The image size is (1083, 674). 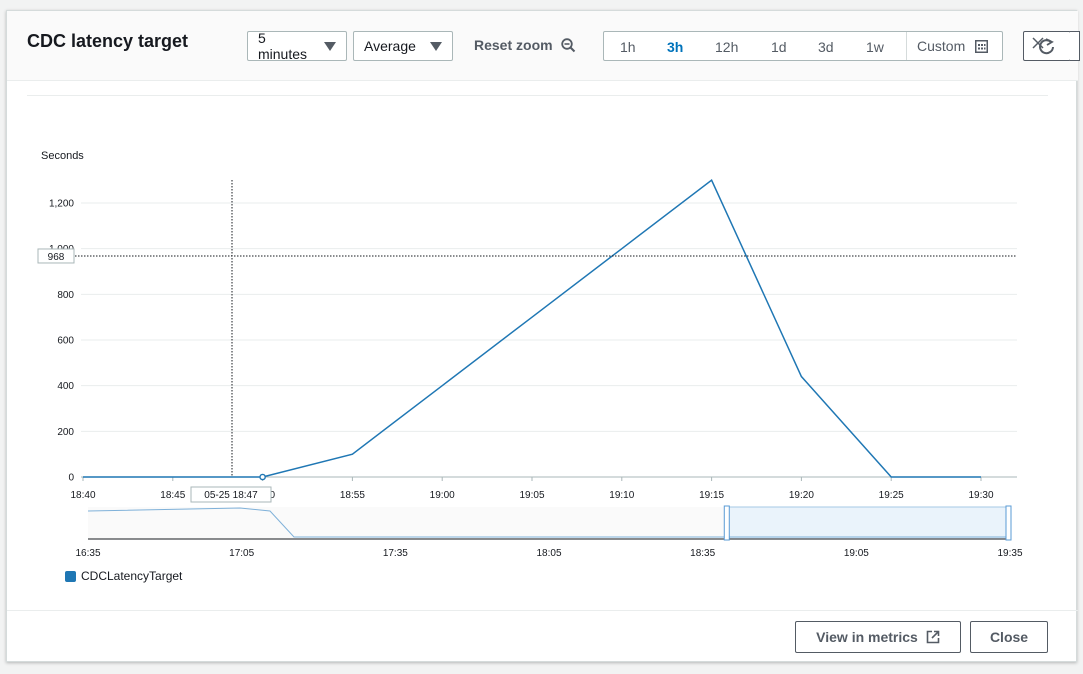 What do you see at coordinates (132, 576) in the screenshot?
I see `legend-label: CDCLatencyTarget` at bounding box center [132, 576].